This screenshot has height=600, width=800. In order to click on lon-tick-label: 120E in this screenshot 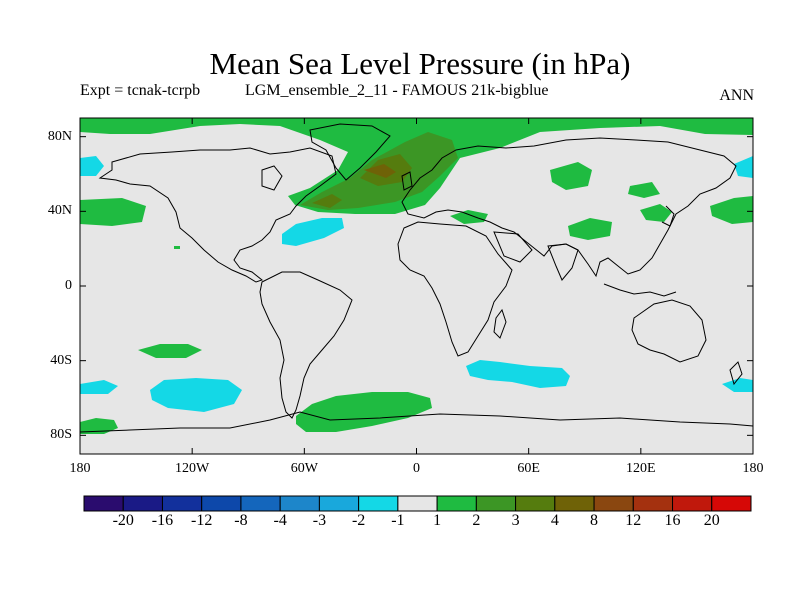, I will do `click(641, 468)`.